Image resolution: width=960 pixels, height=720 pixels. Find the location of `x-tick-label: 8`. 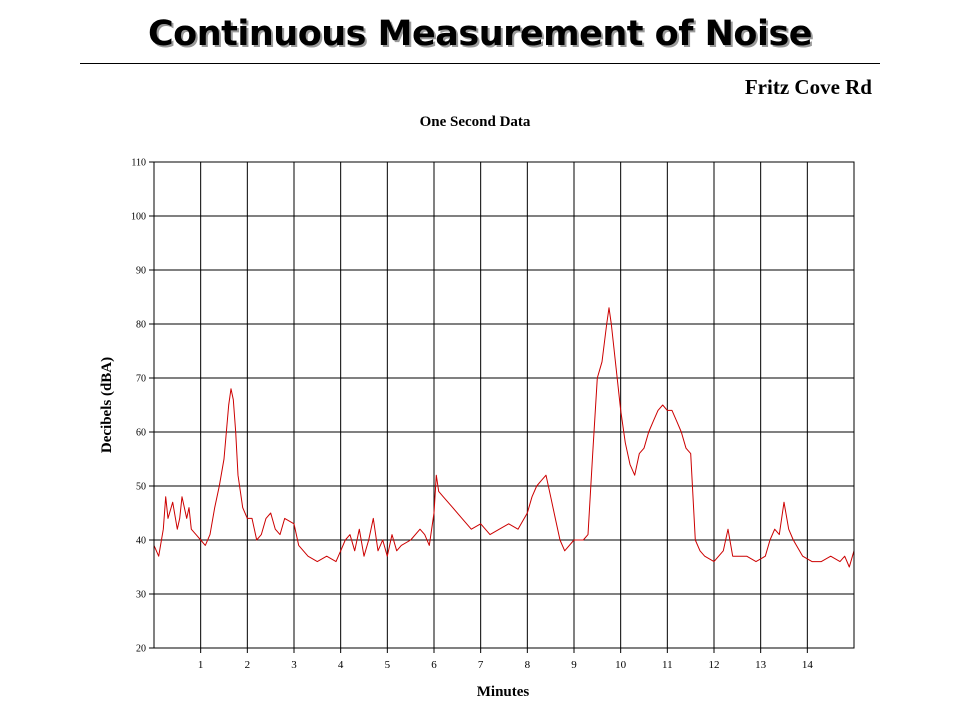

x-tick-label: 8 is located at coordinates (528, 665).